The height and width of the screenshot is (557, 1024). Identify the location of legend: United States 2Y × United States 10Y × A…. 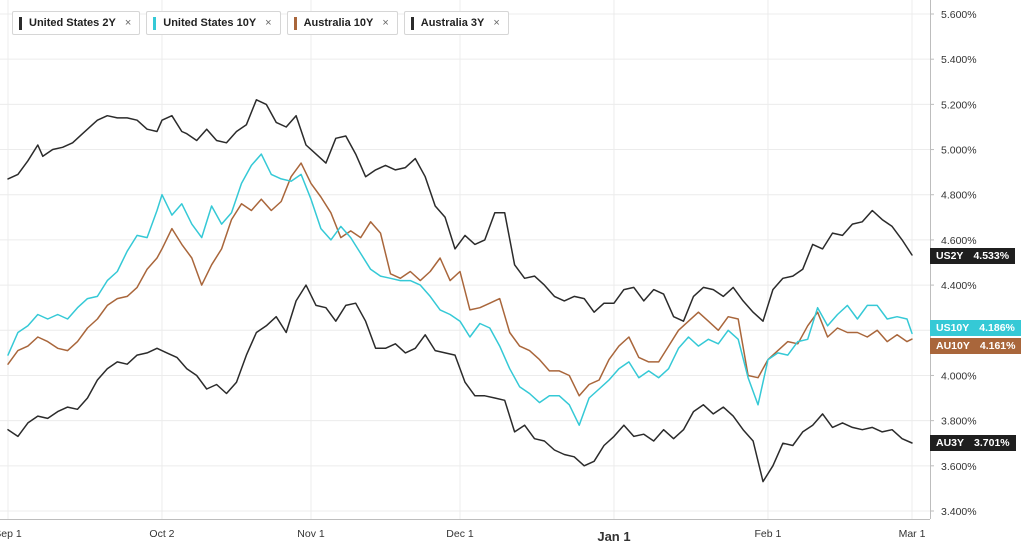
(260, 23).